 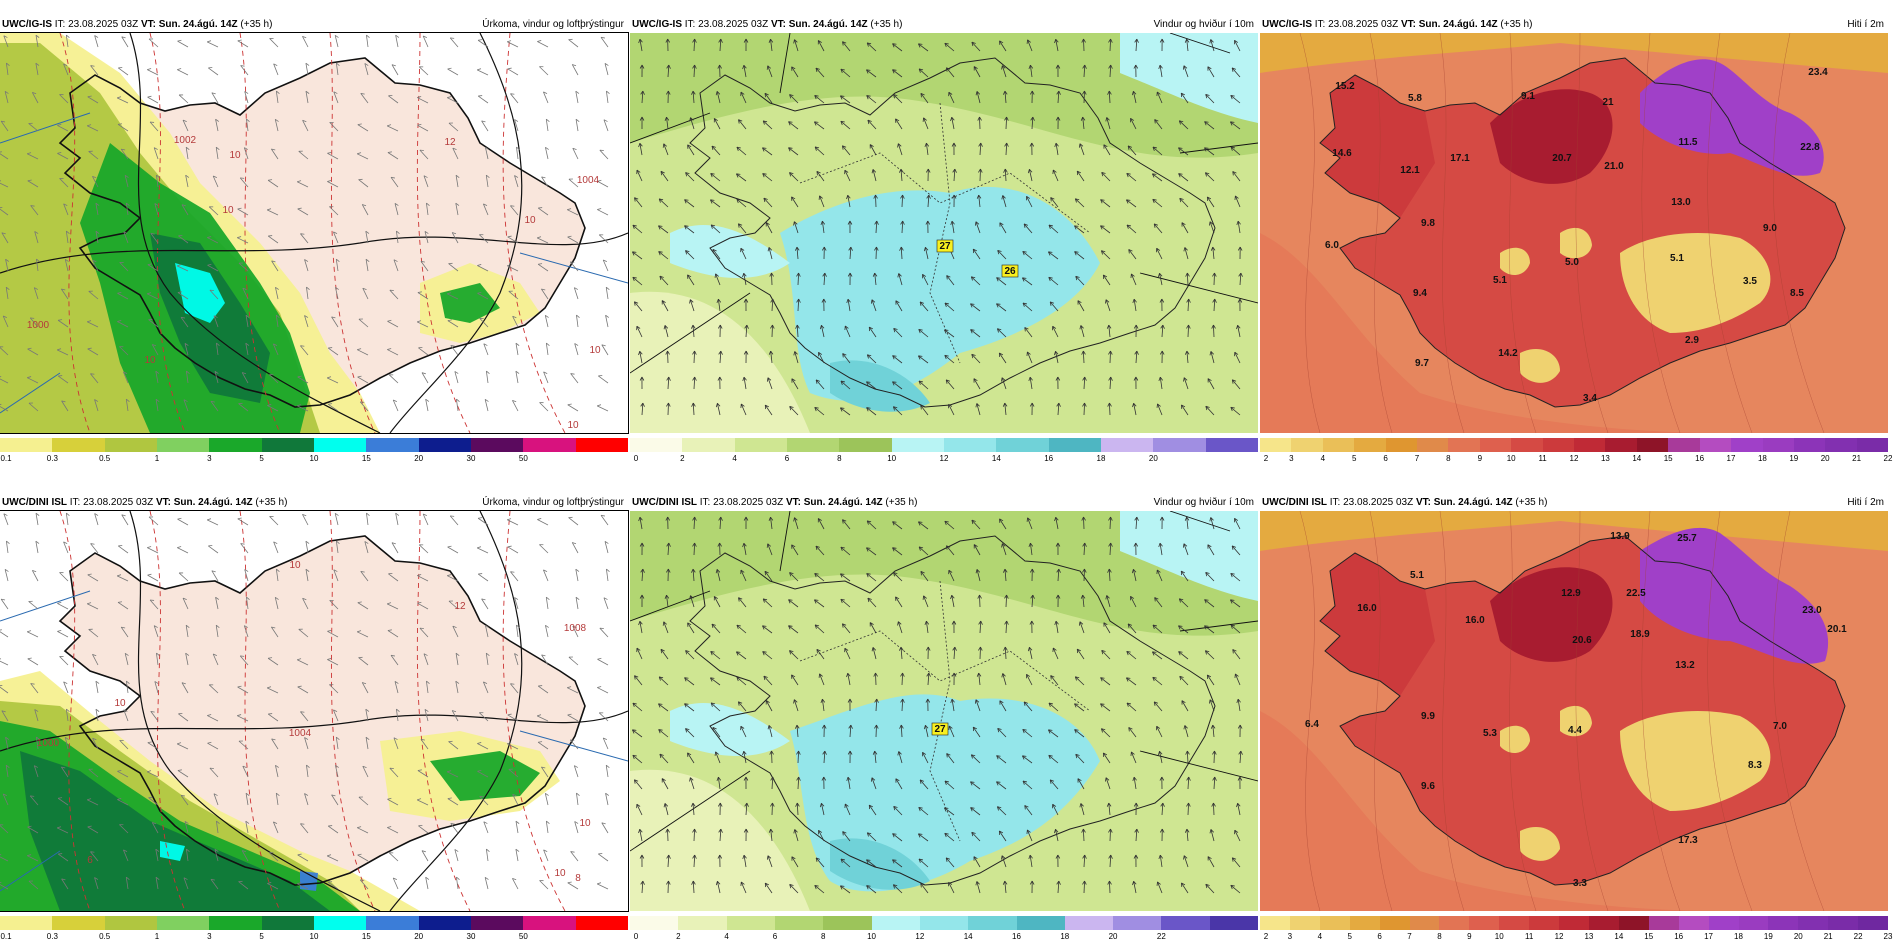 I want to click on gust-max-label: 26, so click(x=1010, y=271).